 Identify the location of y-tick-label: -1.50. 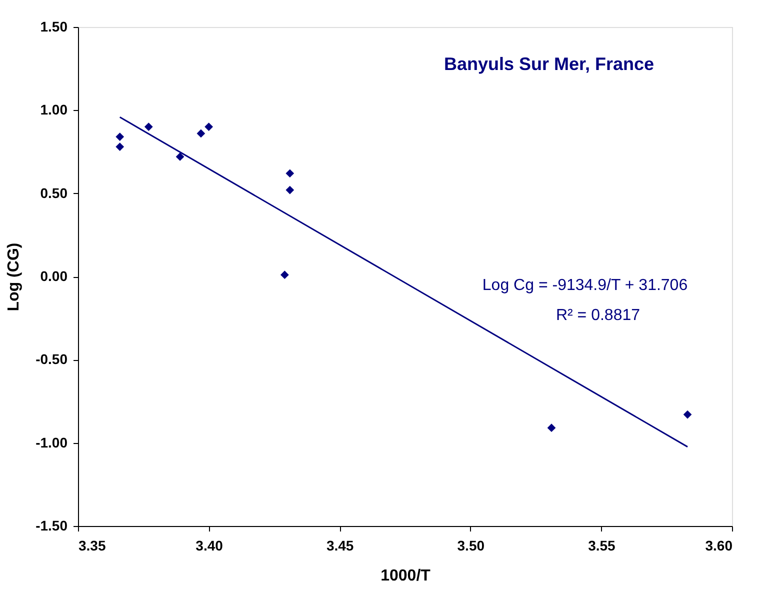
(52, 526).